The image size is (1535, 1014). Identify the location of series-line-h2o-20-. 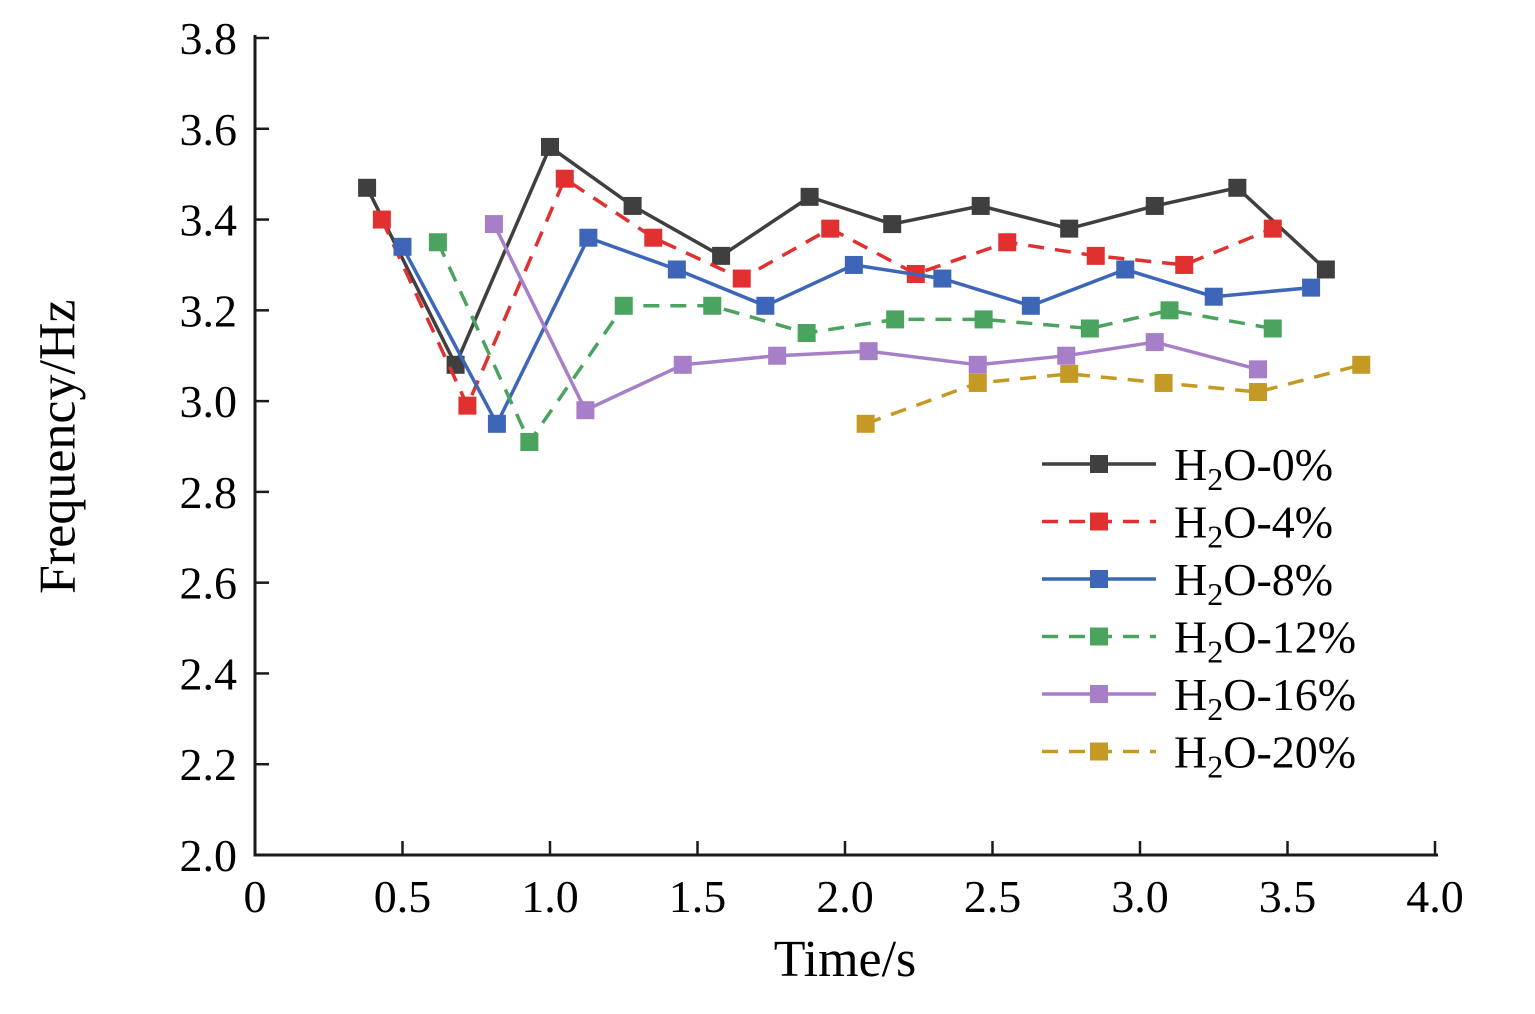
(1113, 394).